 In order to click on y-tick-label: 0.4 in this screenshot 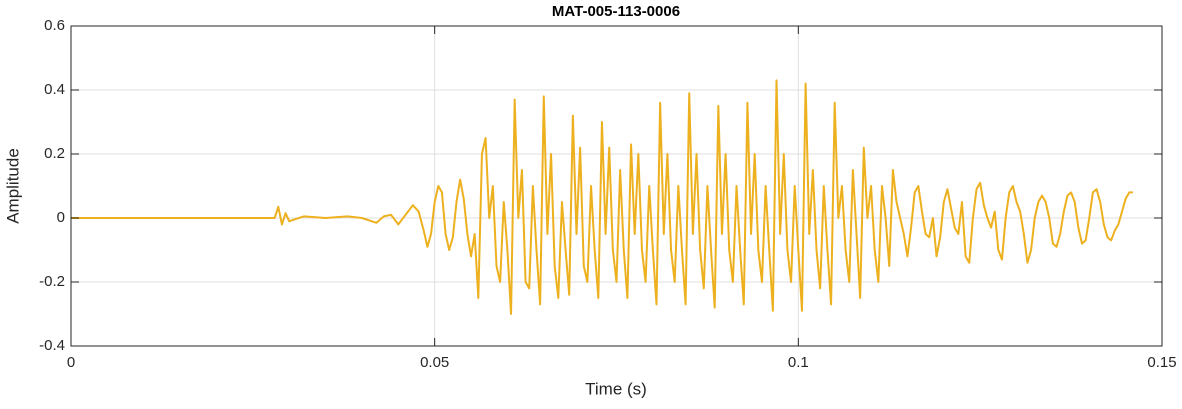, I will do `click(54, 89)`.